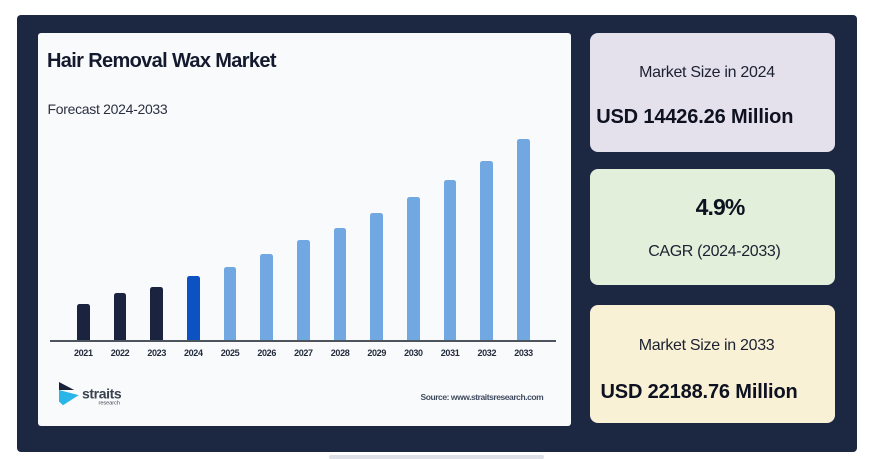  Describe the element at coordinates (102, 393) in the screenshot. I see `svg-text: straits` at that location.